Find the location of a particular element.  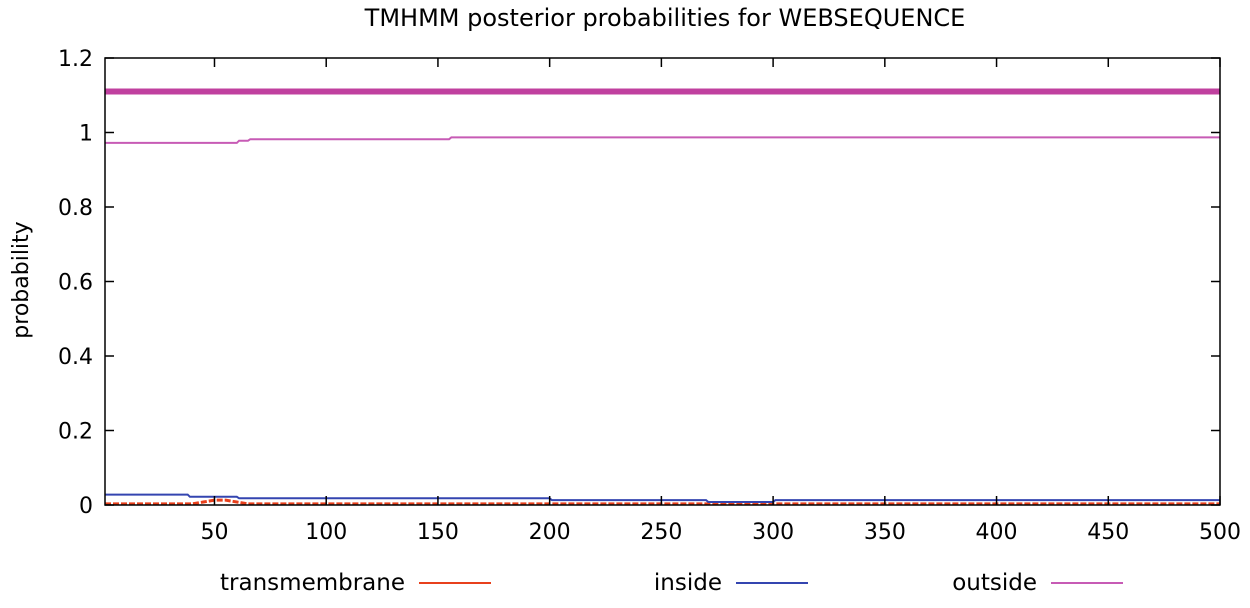

x-tick-label: 350 is located at coordinates (885, 532).